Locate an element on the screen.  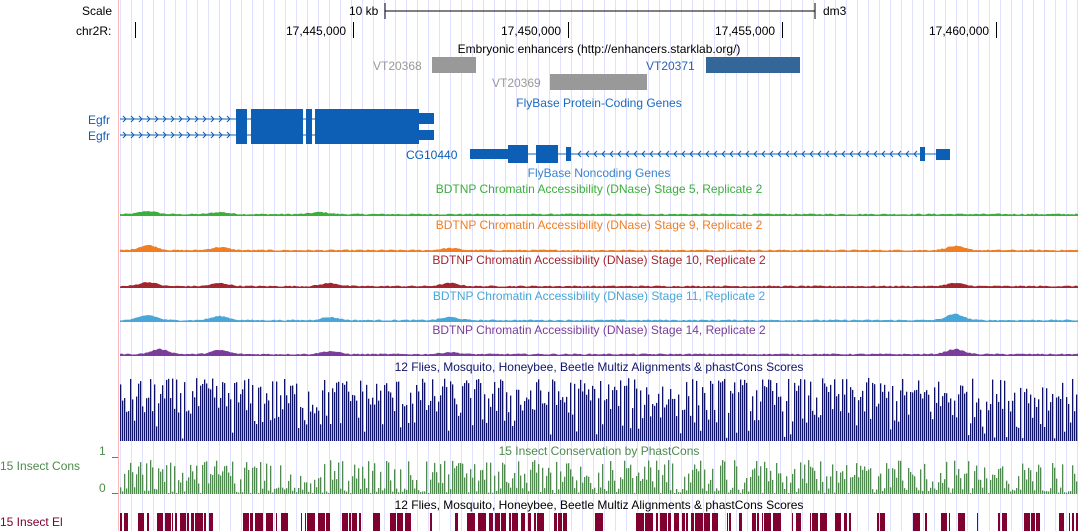
multiz-conservation-signal is located at coordinates (599, 408).